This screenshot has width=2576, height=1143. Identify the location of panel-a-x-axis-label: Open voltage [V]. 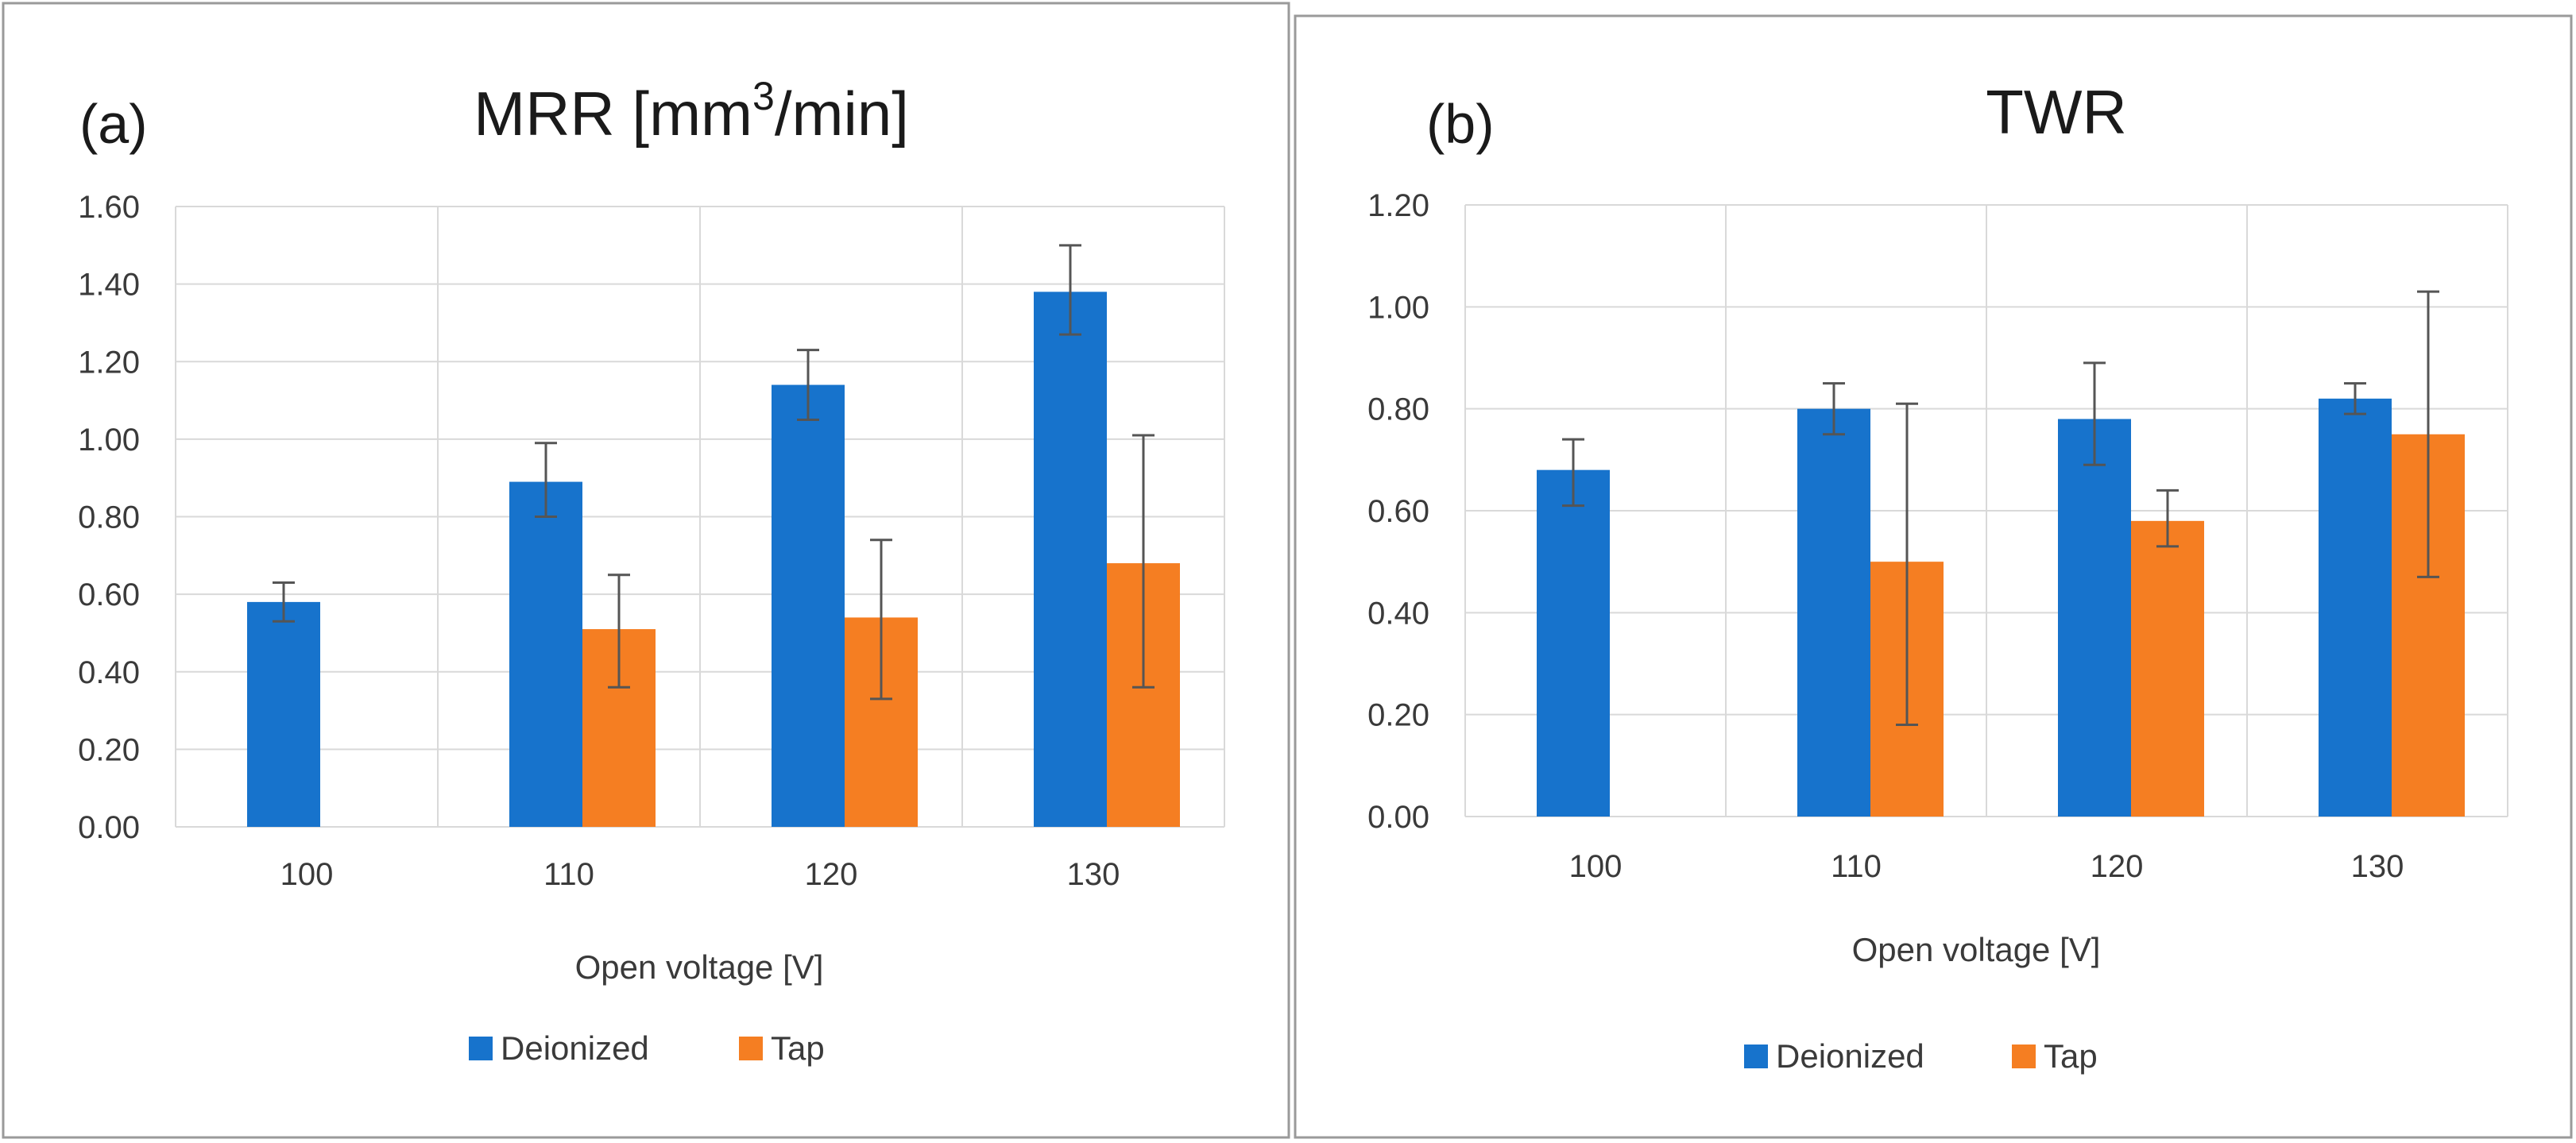
(699, 967).